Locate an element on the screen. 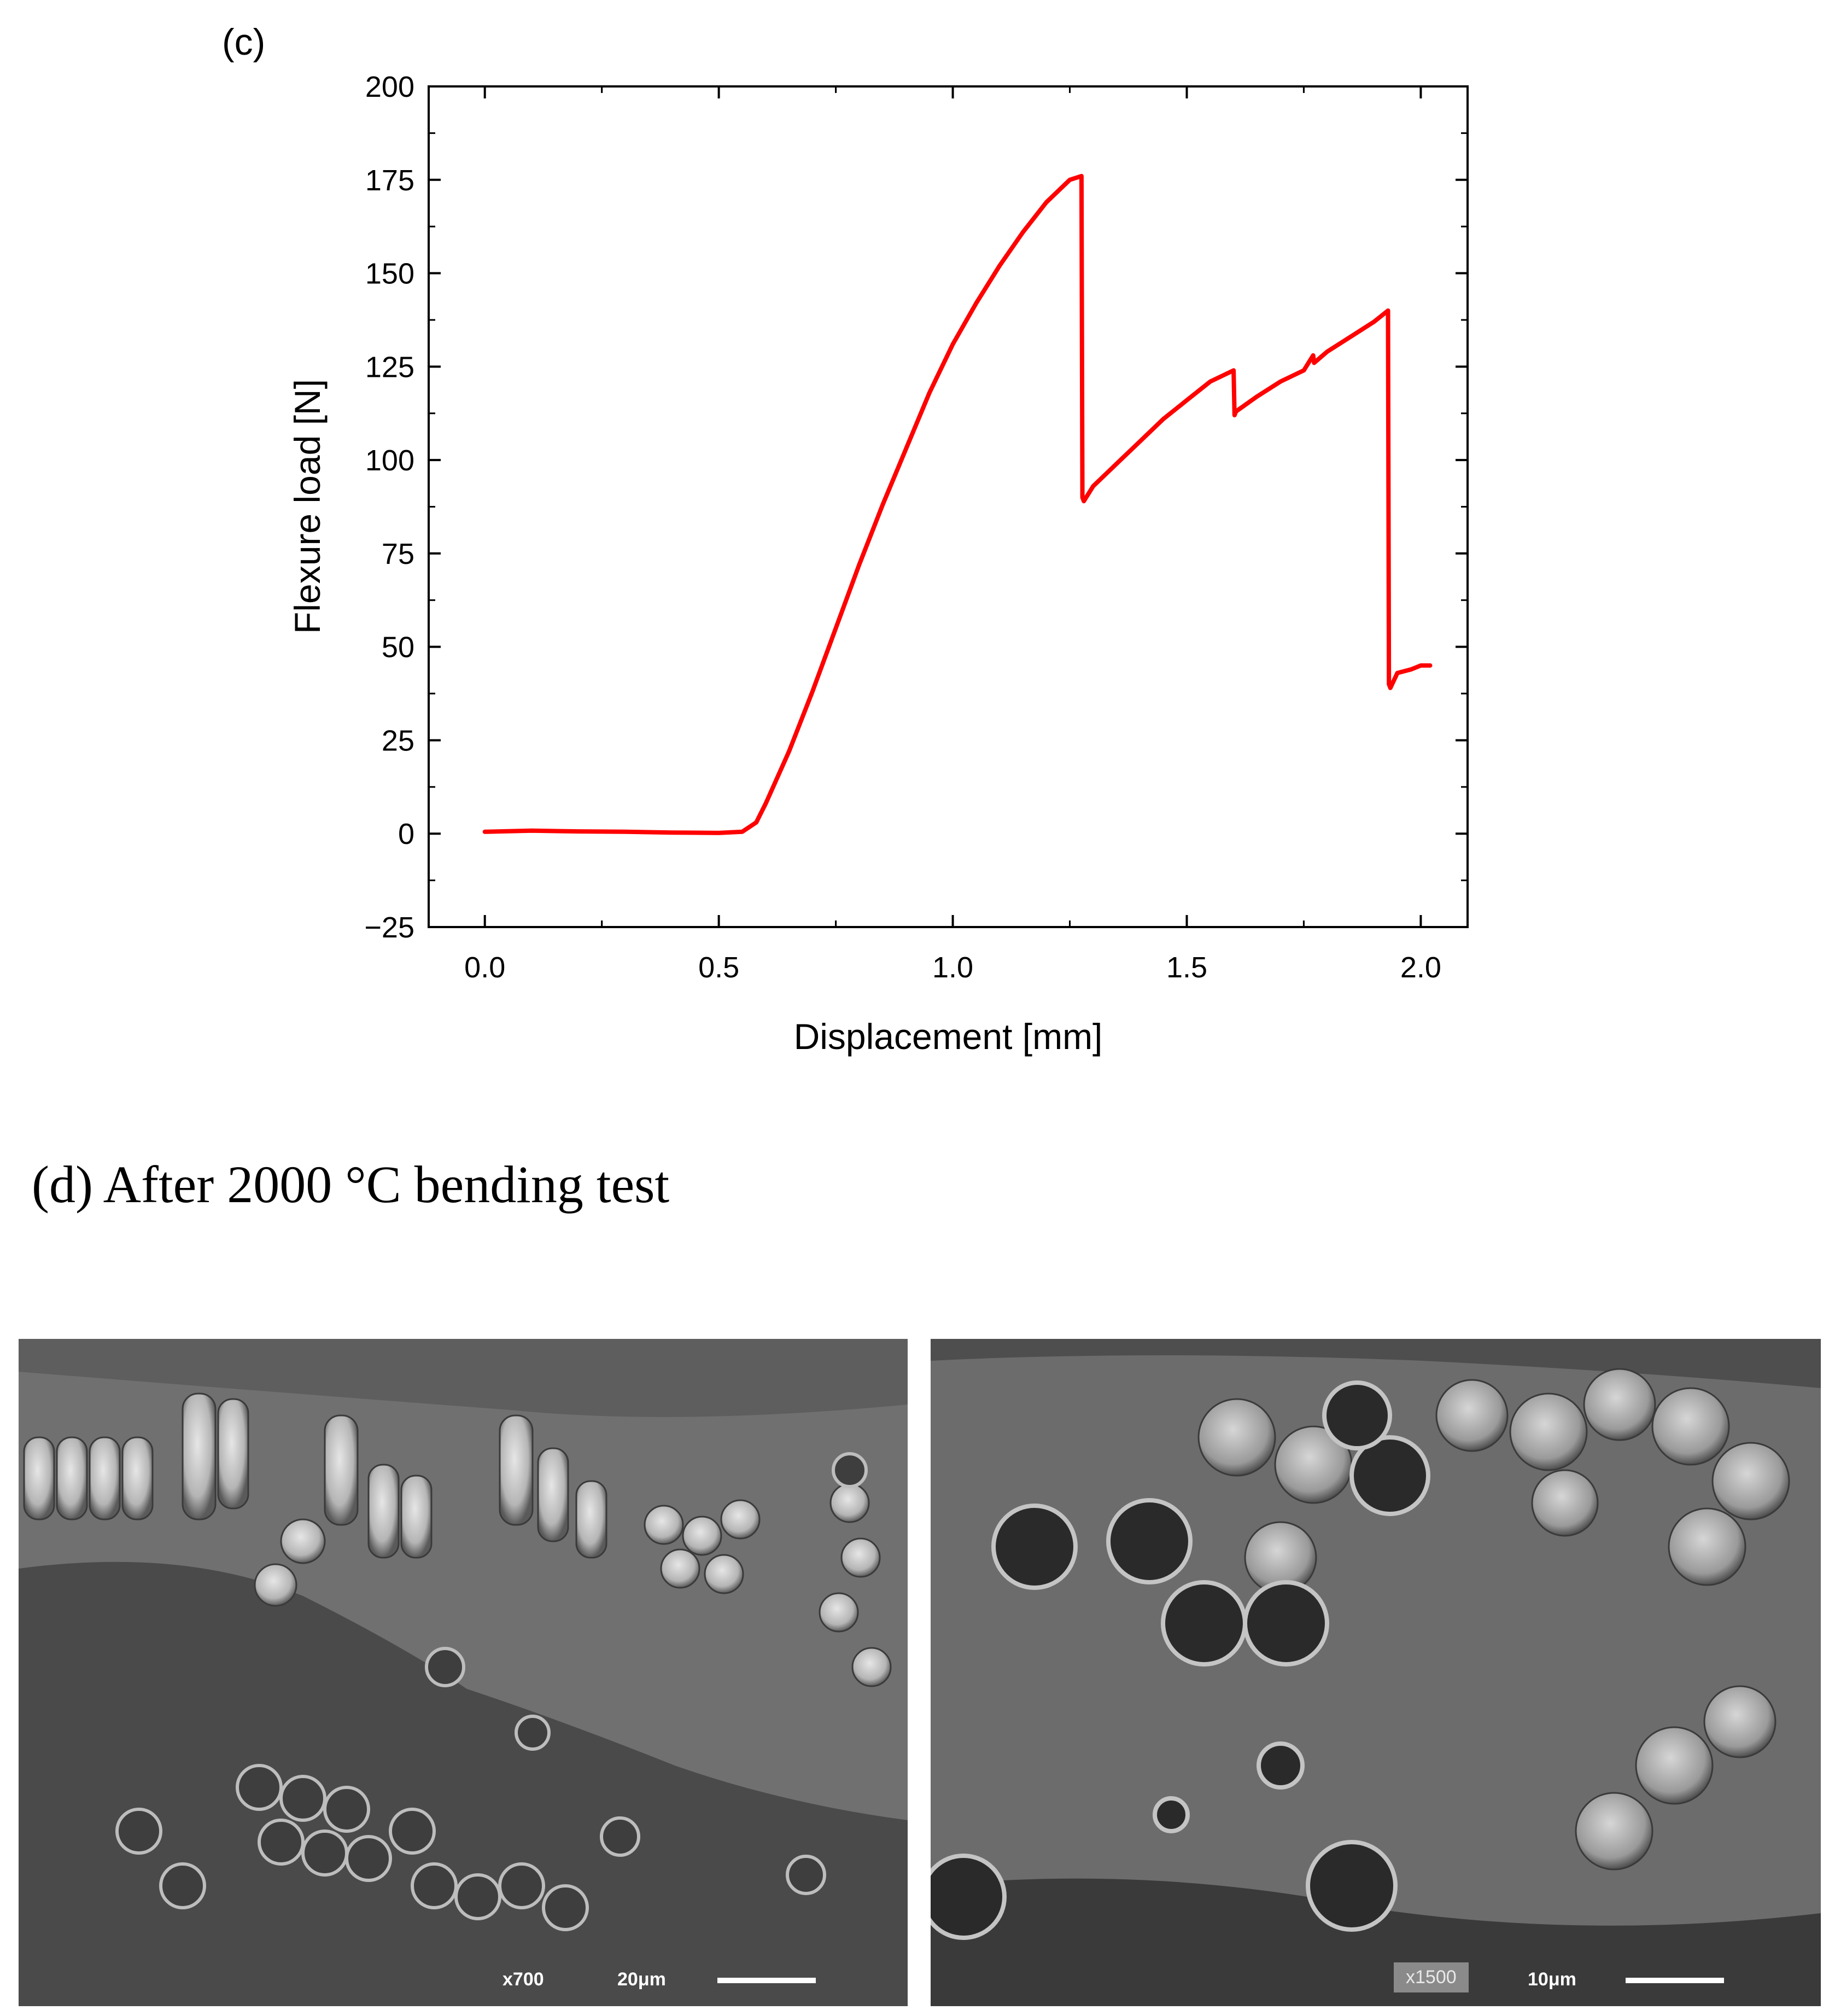  y-tick-label: 0 is located at coordinates (406, 834).